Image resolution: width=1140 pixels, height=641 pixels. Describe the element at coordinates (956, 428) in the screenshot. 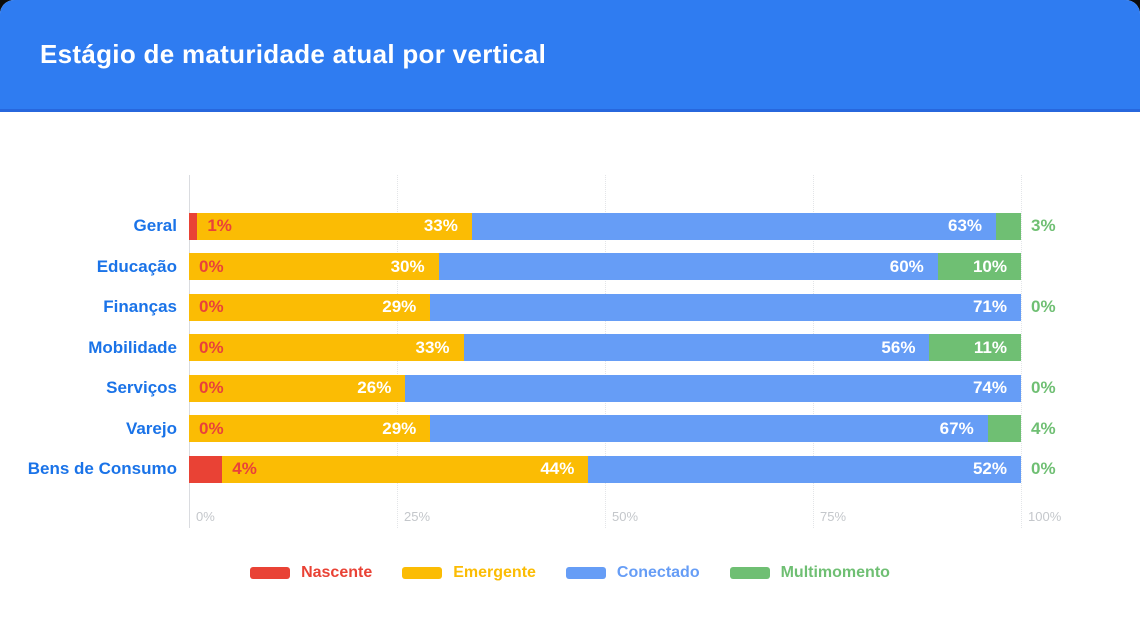

I see `value-label-conectado: 67%` at that location.